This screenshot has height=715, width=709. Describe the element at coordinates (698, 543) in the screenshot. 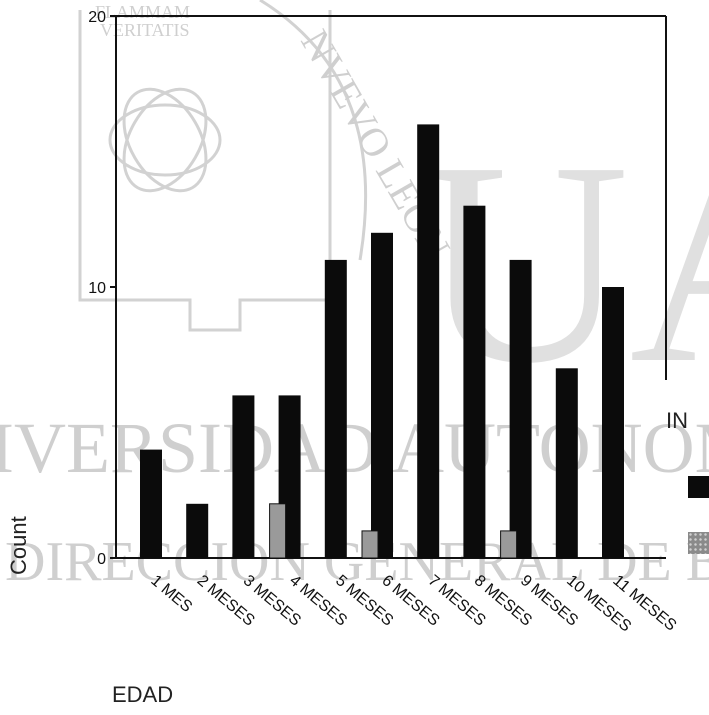

I see `legend-swatch-series-b` at that location.